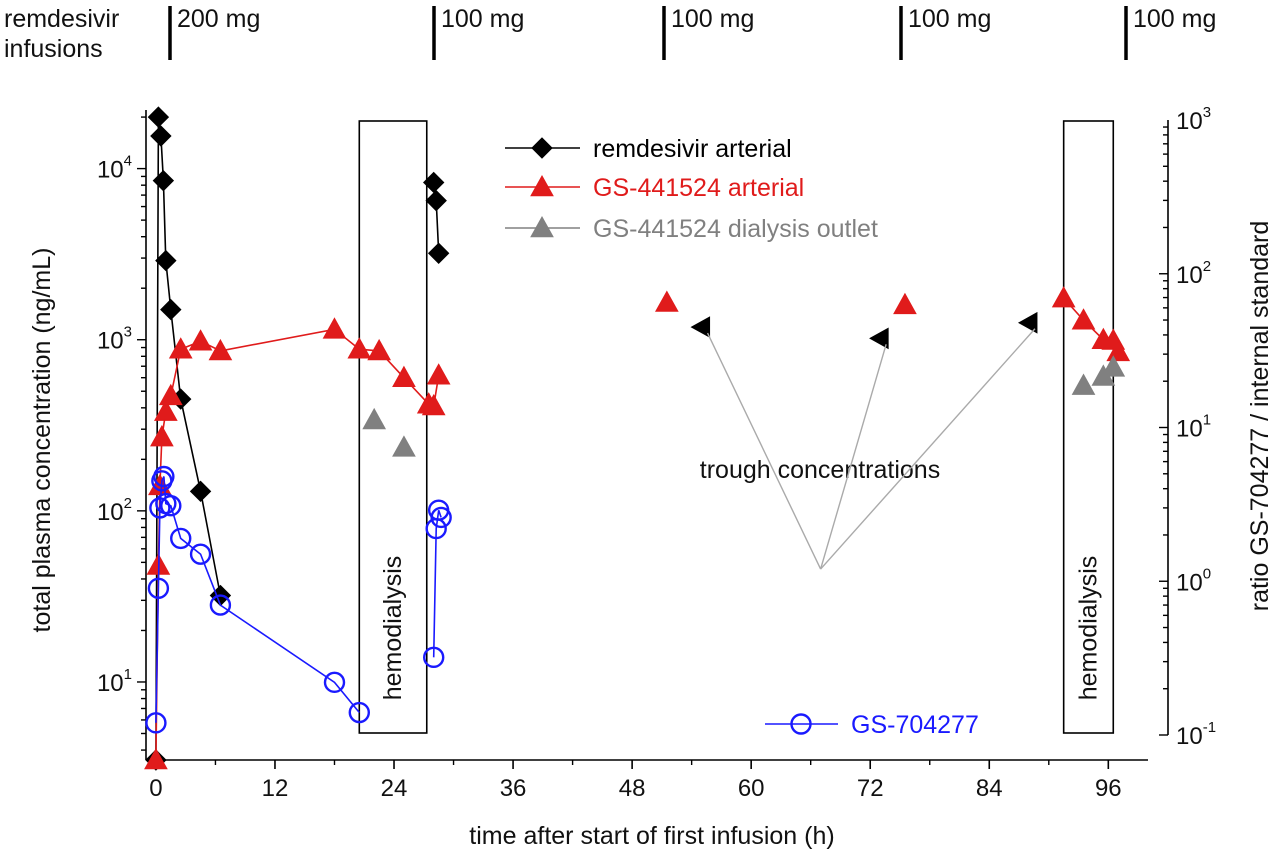 The width and height of the screenshot is (1280, 858). I want to click on x-tick-label: 12, so click(275, 788).